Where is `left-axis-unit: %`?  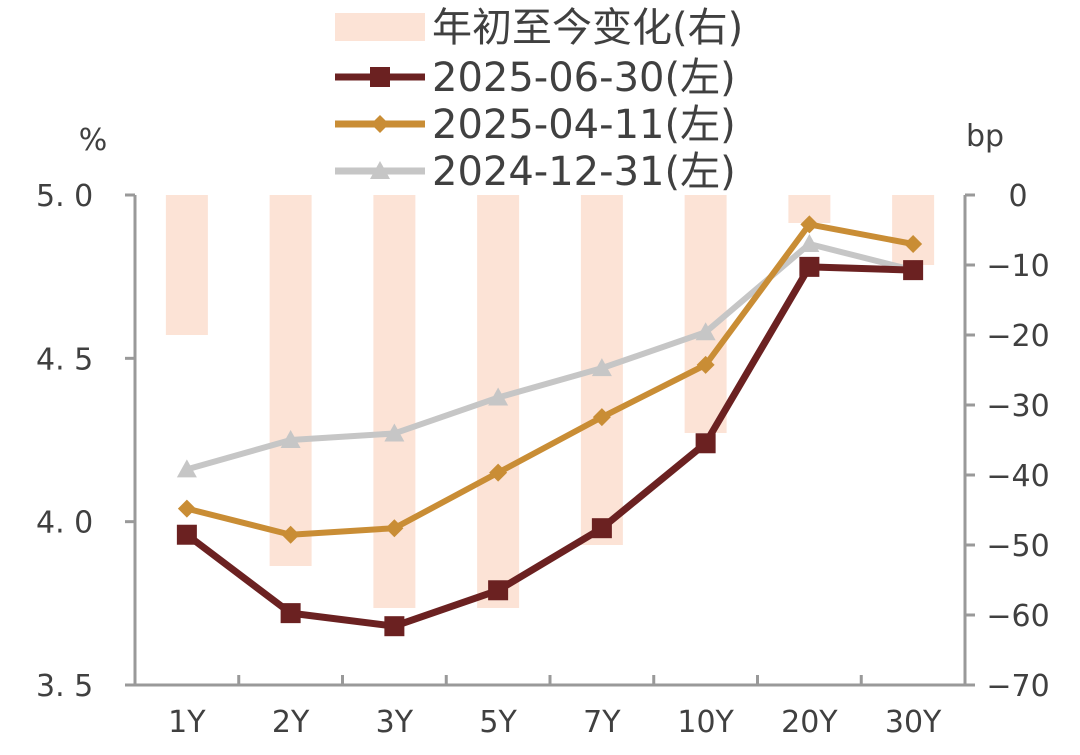
left-axis-unit: % is located at coordinates (93, 140).